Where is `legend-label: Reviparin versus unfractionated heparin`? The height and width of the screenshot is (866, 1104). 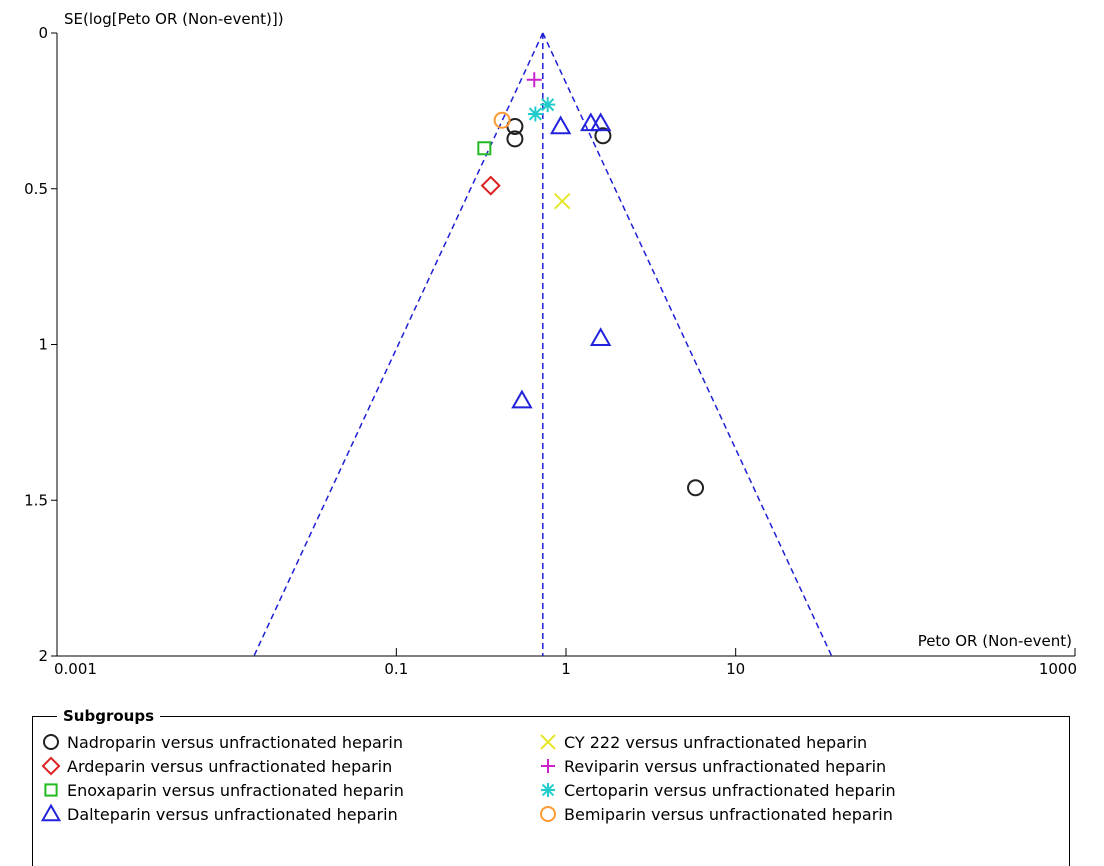
legend-label: Reviparin versus unfractionated heparin is located at coordinates (725, 766).